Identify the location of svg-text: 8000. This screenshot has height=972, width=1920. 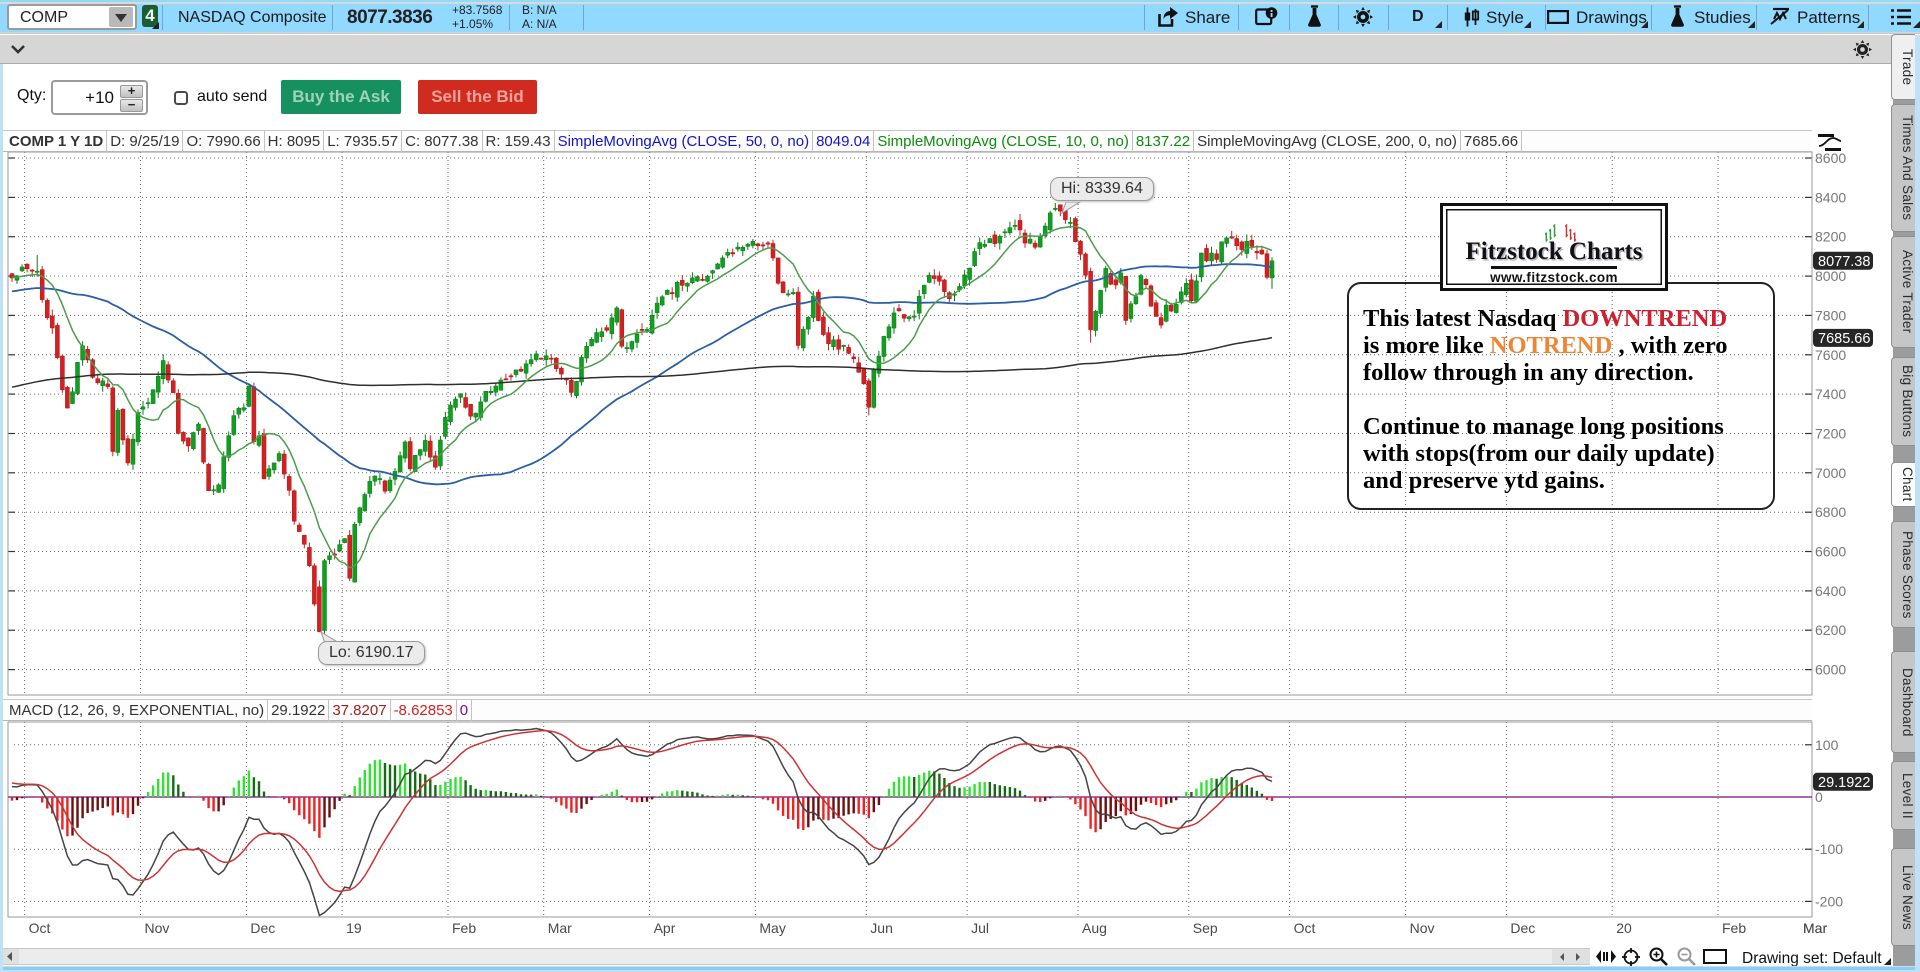
(1830, 276).